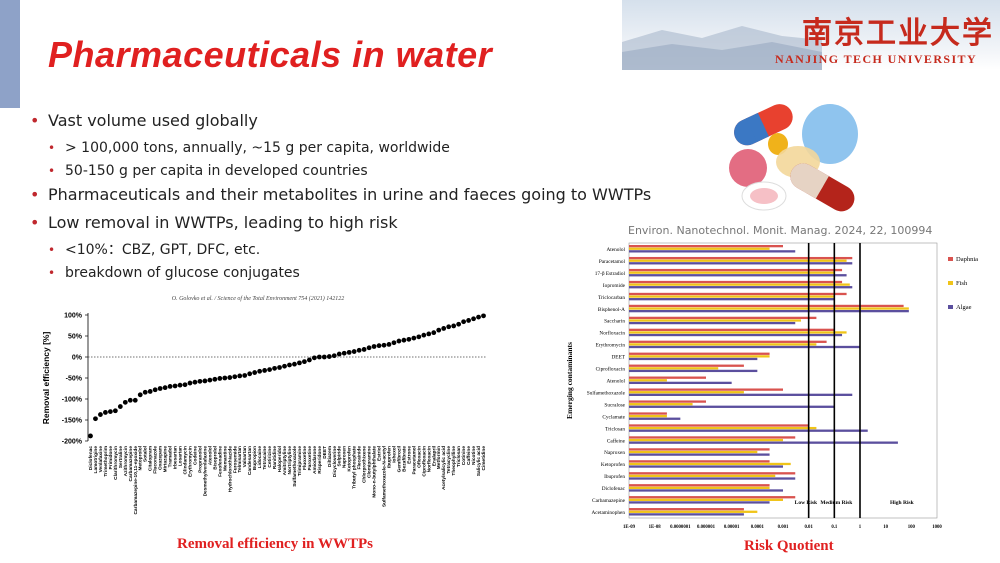 The height and width of the screenshot is (563, 1000). I want to click on chart2-category-label: Ciprofloxacin, so click(611, 369).